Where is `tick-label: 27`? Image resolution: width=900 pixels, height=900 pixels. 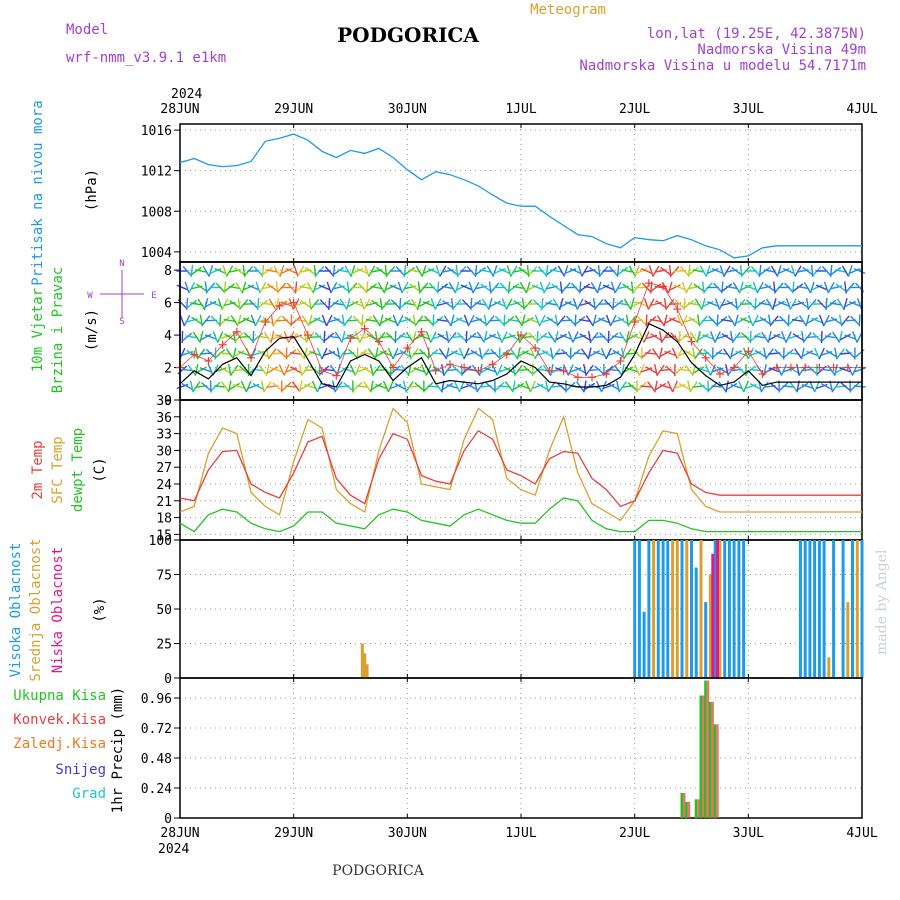
tick-label: 27 is located at coordinates (164, 468).